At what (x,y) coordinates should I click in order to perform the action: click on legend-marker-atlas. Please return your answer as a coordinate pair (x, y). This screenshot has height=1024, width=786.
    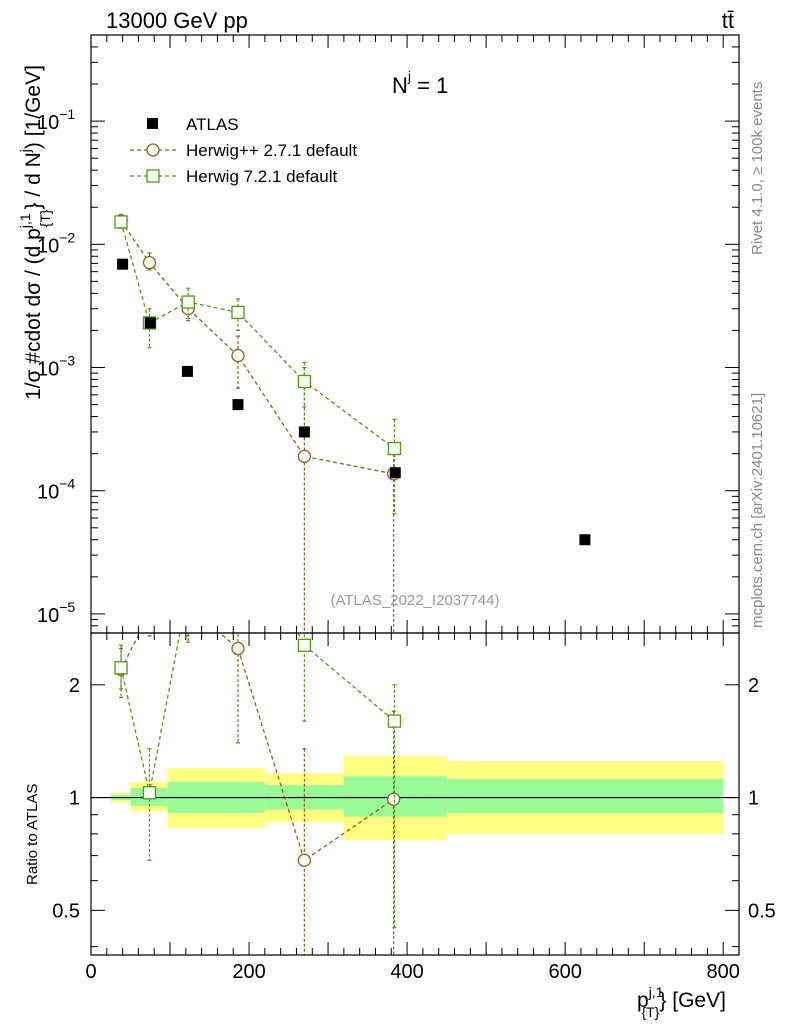
    Looking at the image, I should click on (152, 123).